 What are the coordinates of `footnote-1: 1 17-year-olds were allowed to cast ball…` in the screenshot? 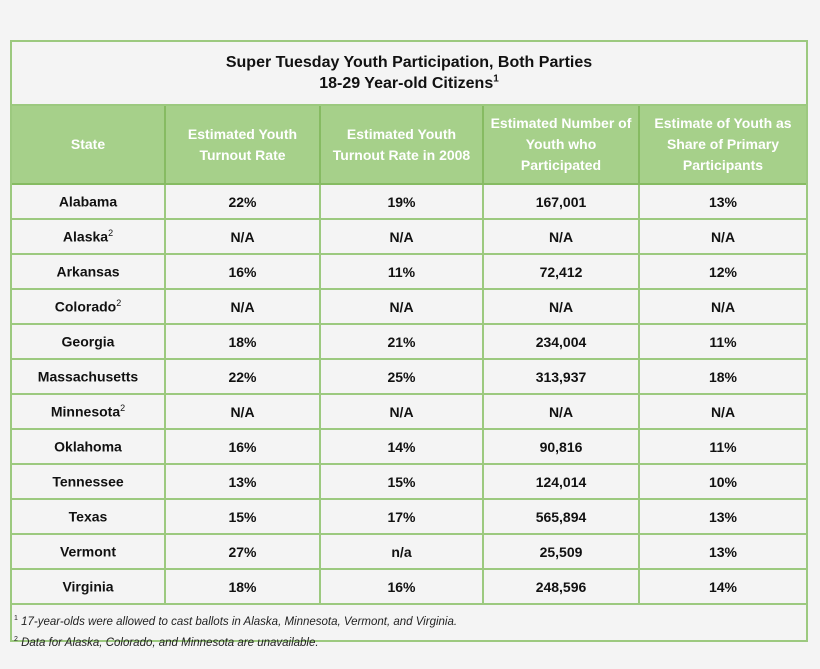 It's located at (236, 621).